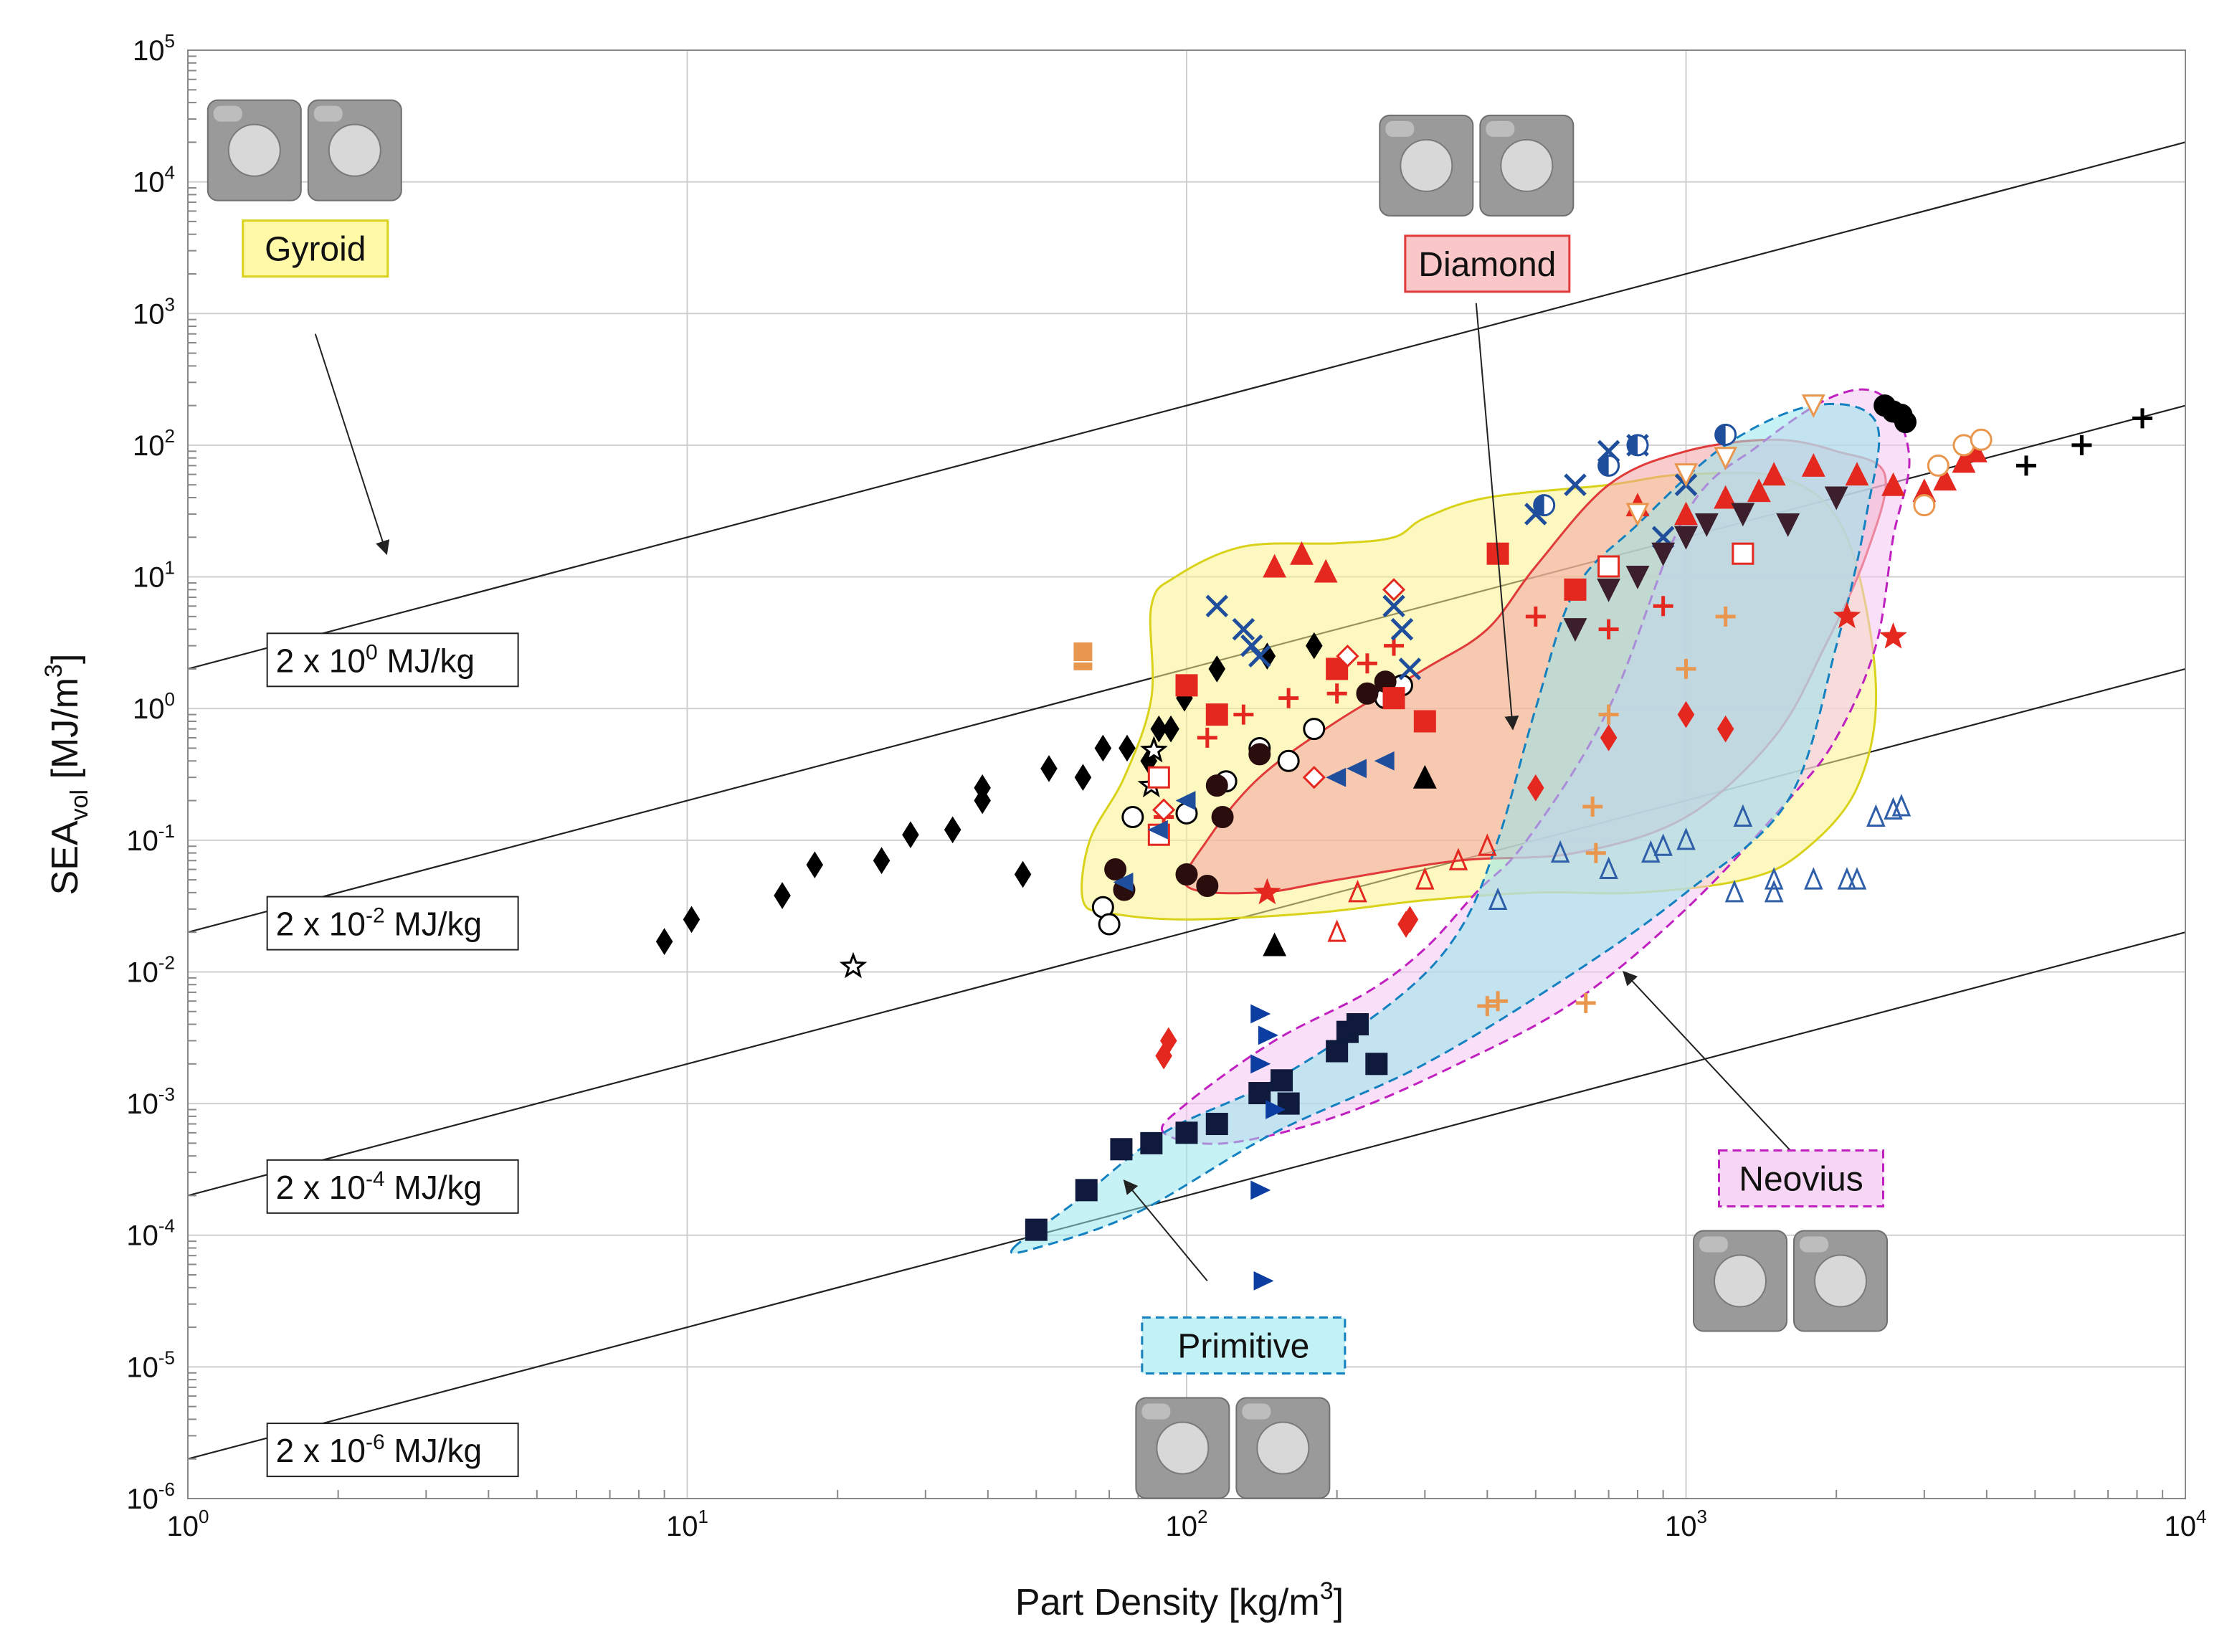 The height and width of the screenshot is (1652, 2232). Describe the element at coordinates (1206, 1127) in the screenshot. I see `series-square` at that location.